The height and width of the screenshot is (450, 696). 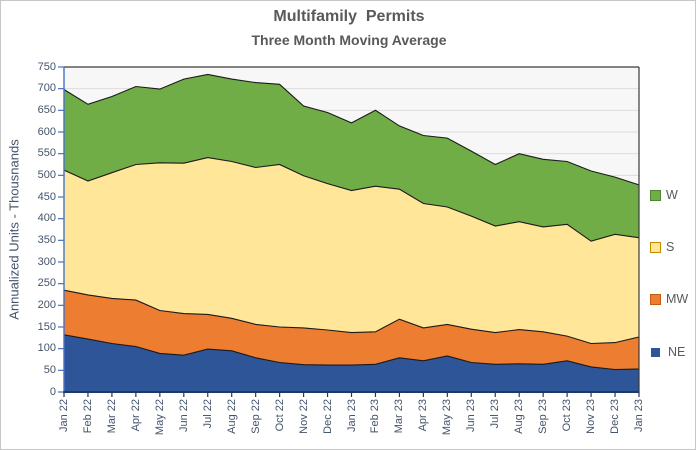 What do you see at coordinates (46, 326) in the screenshot?
I see `y-tick-label: 150` at bounding box center [46, 326].